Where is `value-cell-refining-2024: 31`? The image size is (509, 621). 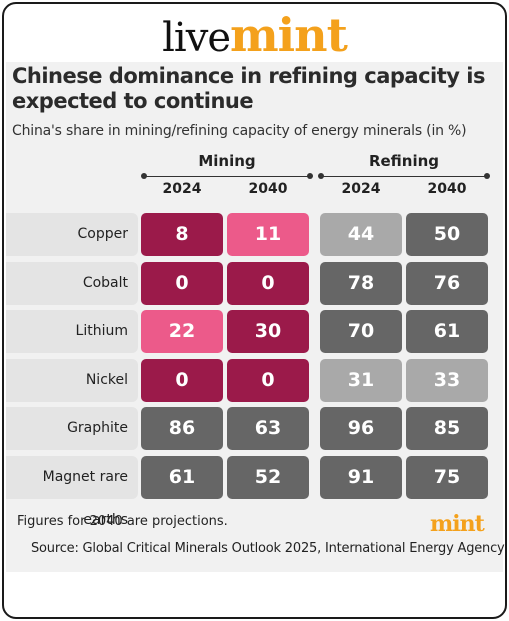
value-cell-refining-2024: 31 is located at coordinates (361, 380).